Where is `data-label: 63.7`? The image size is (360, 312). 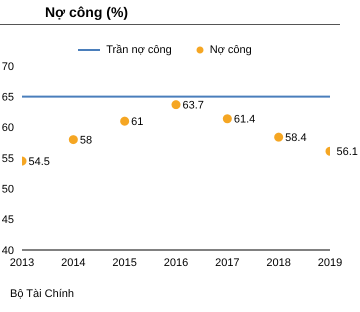 data-label: 63.7 is located at coordinates (193, 106).